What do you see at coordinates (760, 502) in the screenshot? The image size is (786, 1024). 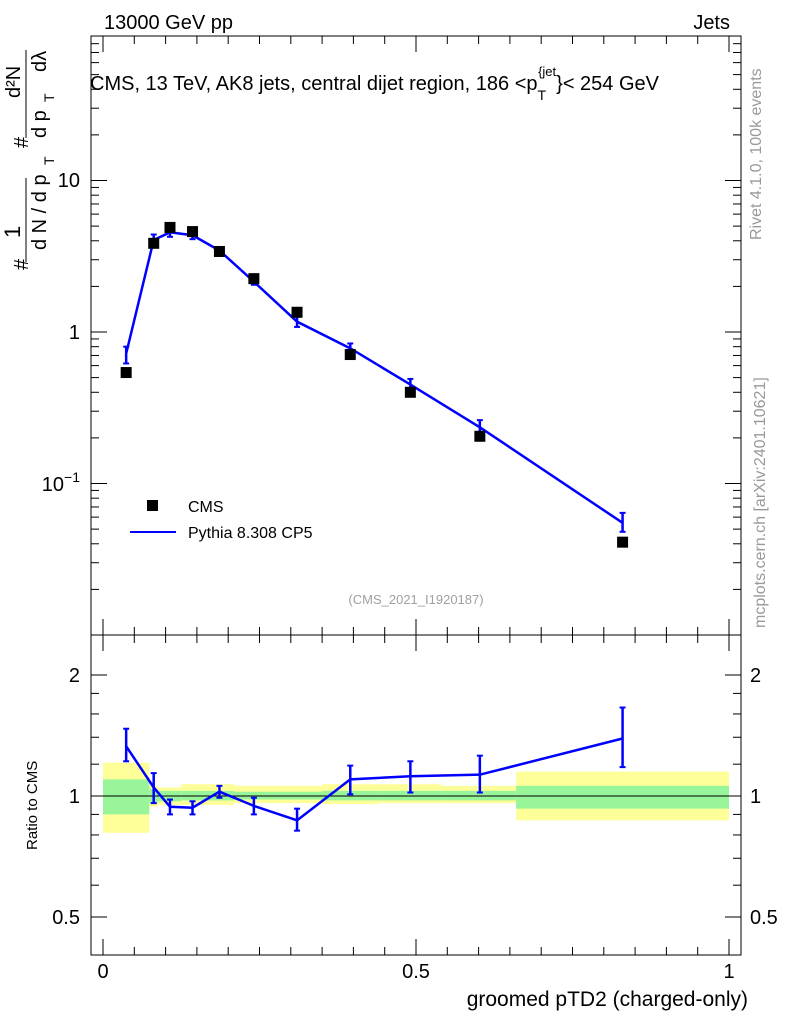 I see `mcplots-label: mcplots.cern.ch [arXiv:2401.10621]` at bounding box center [760, 502].